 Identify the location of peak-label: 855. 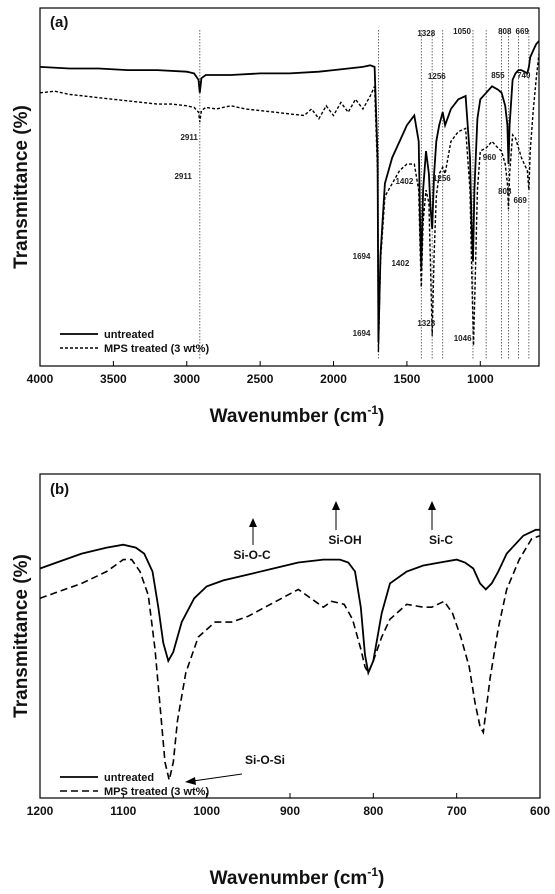
(498, 75).